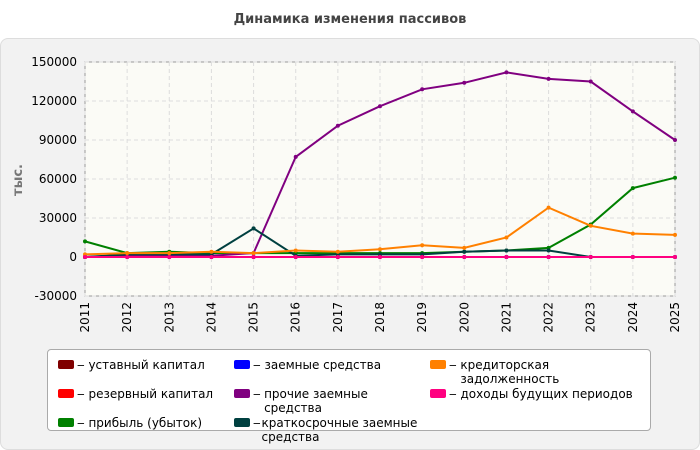  Describe the element at coordinates (422, 317) in the screenshot. I see `x-tick-label: 2019` at that location.